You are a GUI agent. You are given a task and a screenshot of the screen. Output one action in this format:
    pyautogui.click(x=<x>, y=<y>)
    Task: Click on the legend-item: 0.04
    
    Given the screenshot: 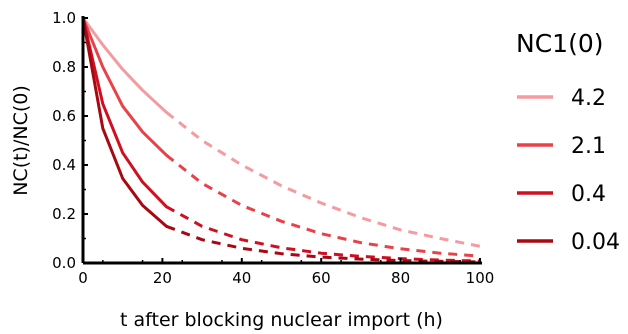 What is the action you would take?
    pyautogui.click(x=568, y=242)
    